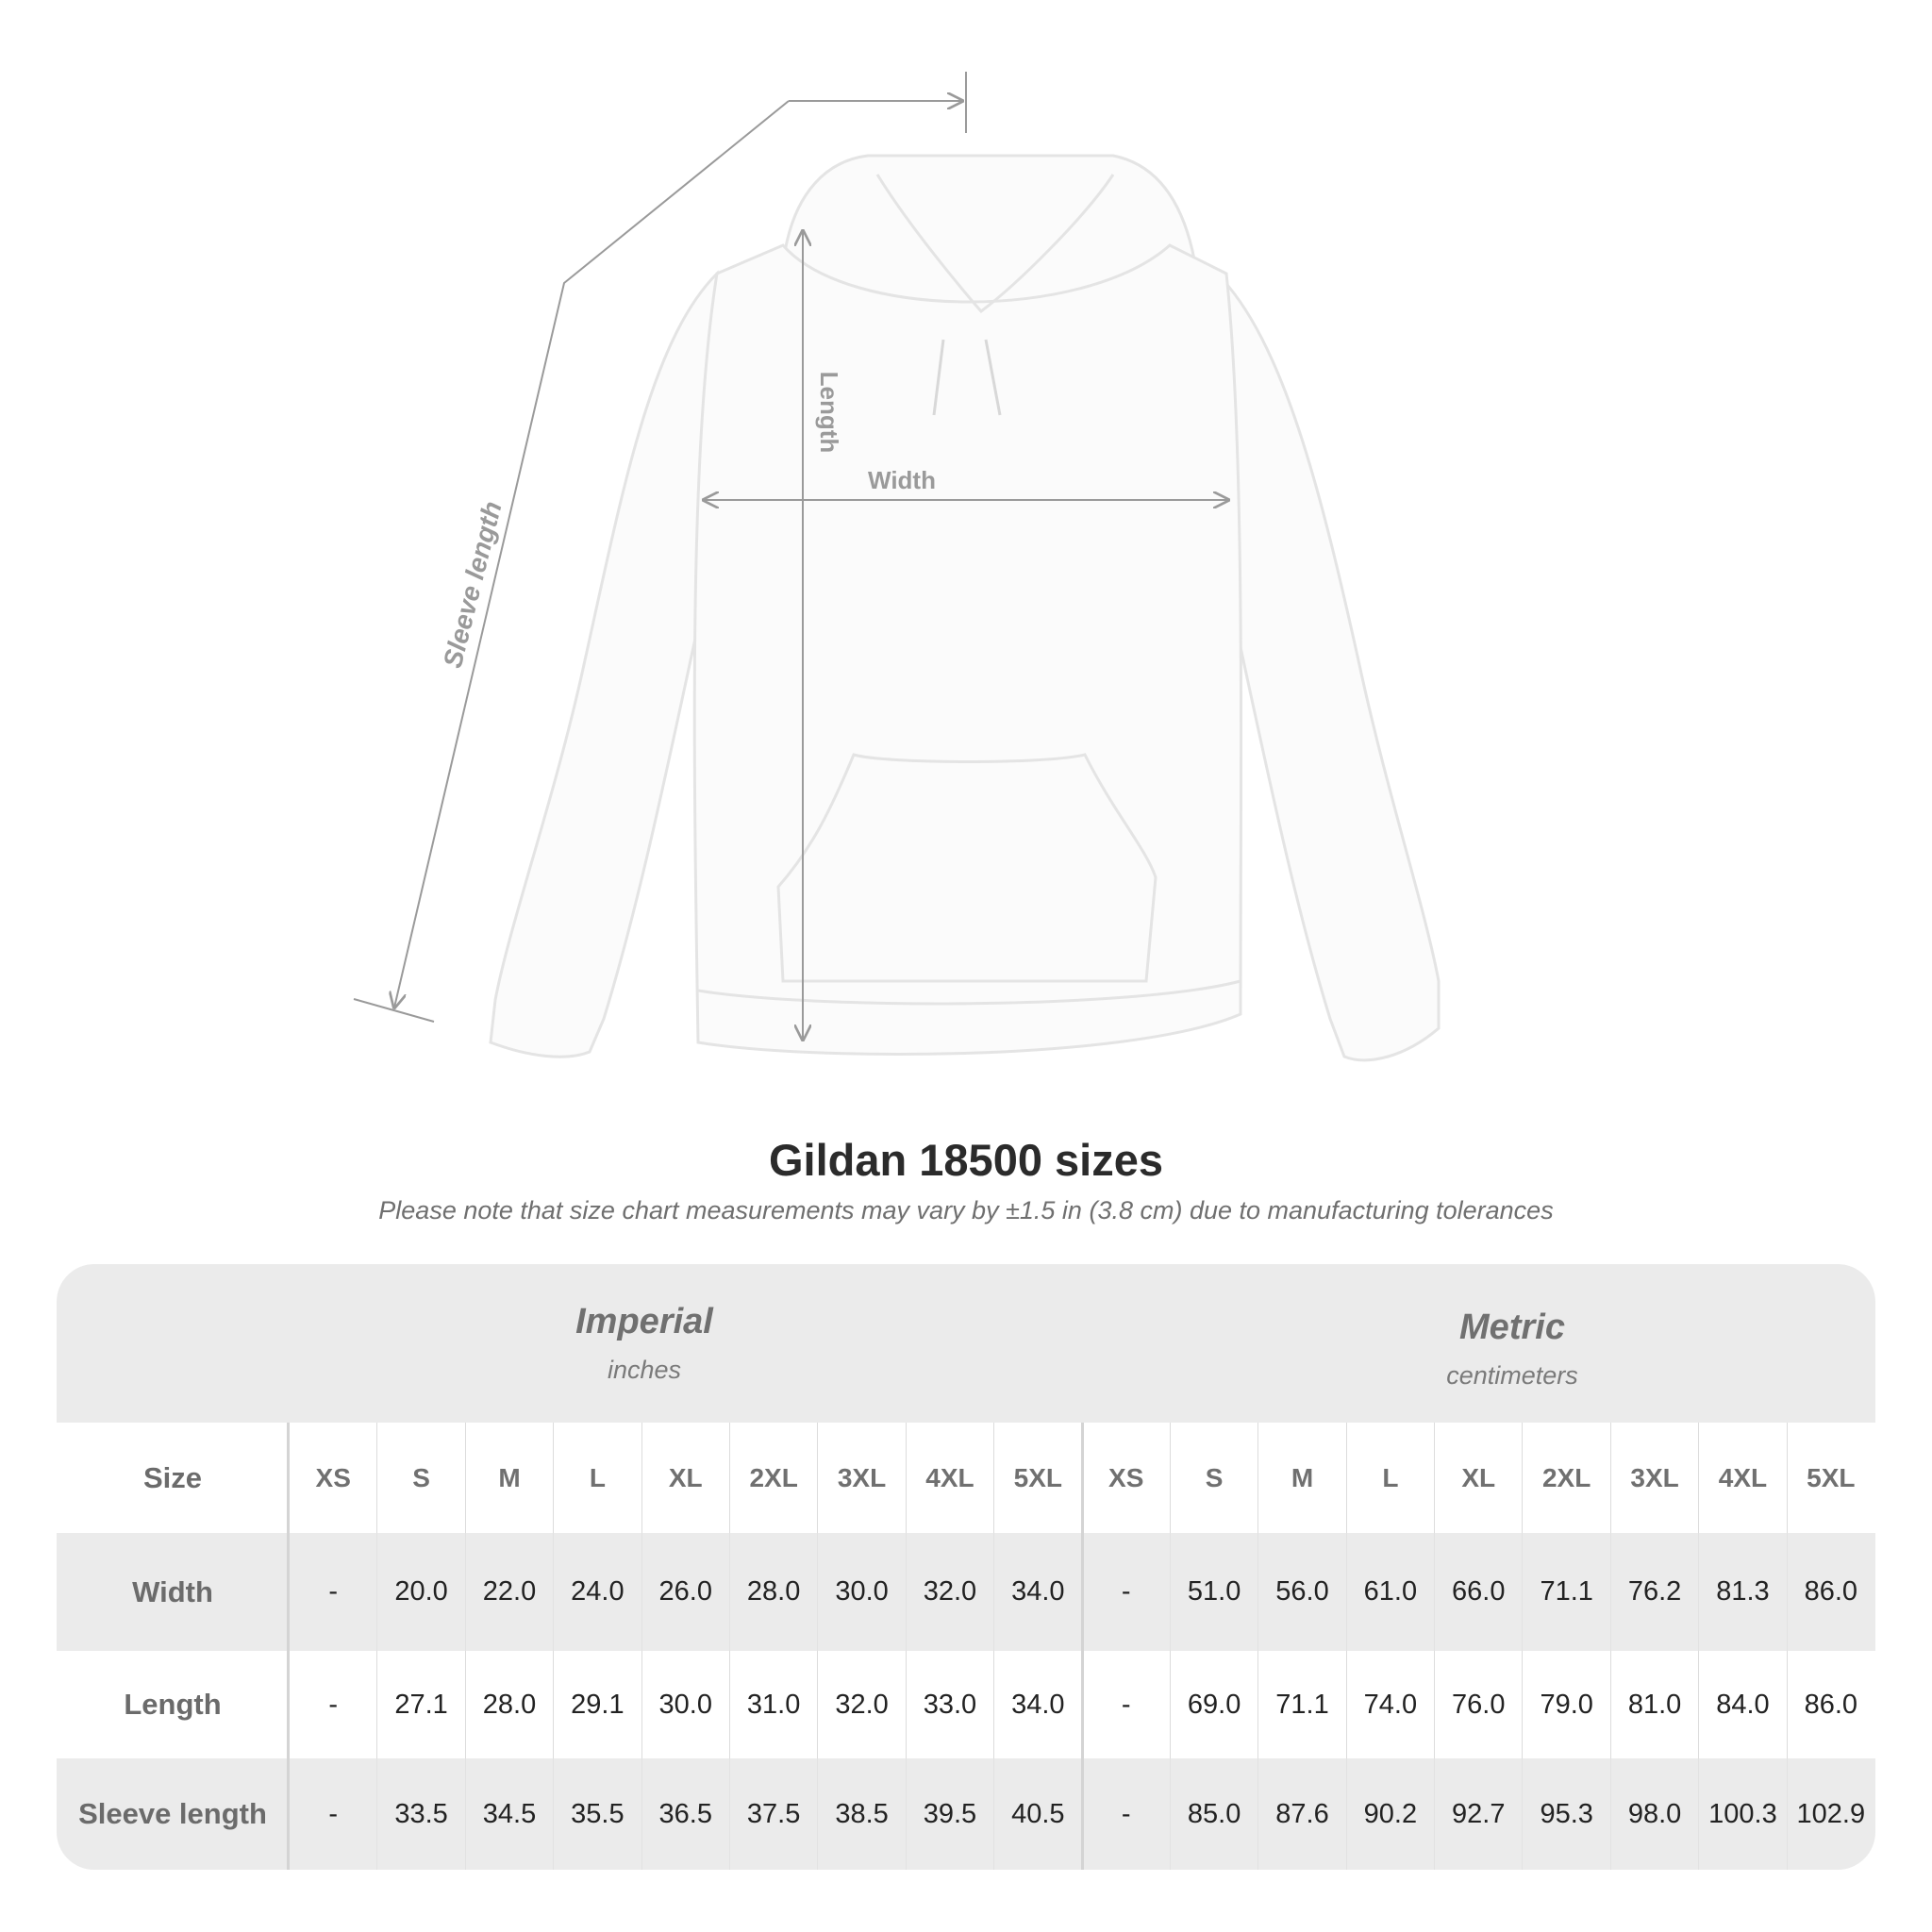 This screenshot has width=1932, height=1932. I want to click on value-cell: 31.0, so click(773, 1704).